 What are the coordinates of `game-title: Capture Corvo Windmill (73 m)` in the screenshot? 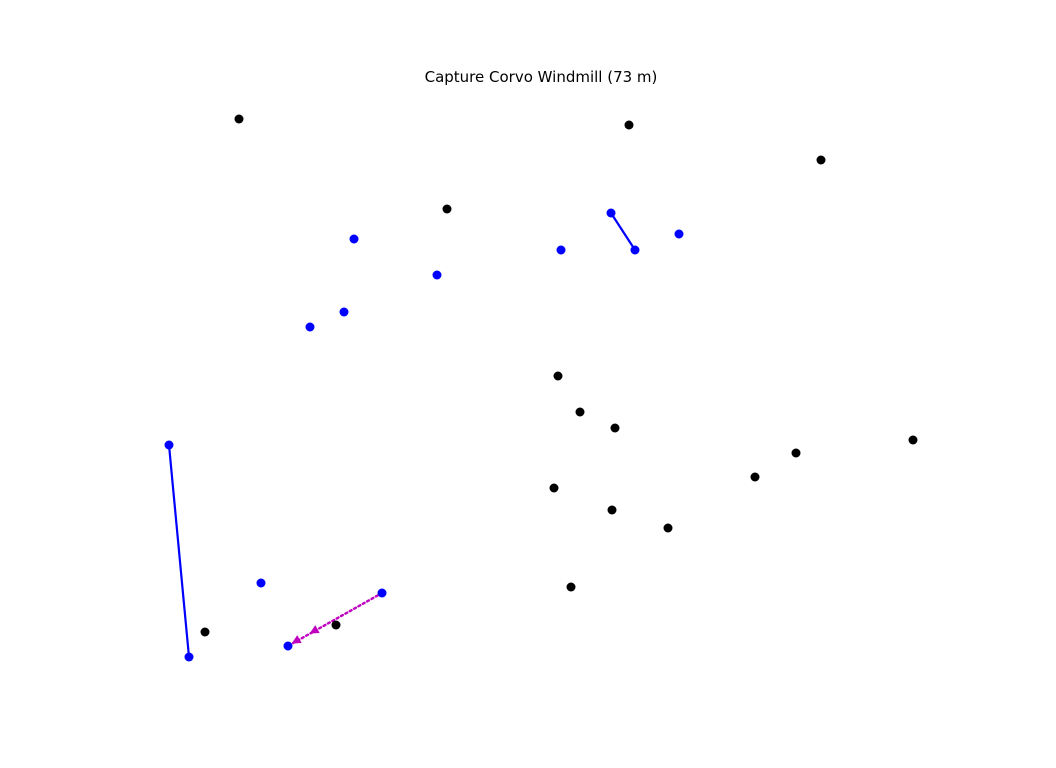 It's located at (541, 77).